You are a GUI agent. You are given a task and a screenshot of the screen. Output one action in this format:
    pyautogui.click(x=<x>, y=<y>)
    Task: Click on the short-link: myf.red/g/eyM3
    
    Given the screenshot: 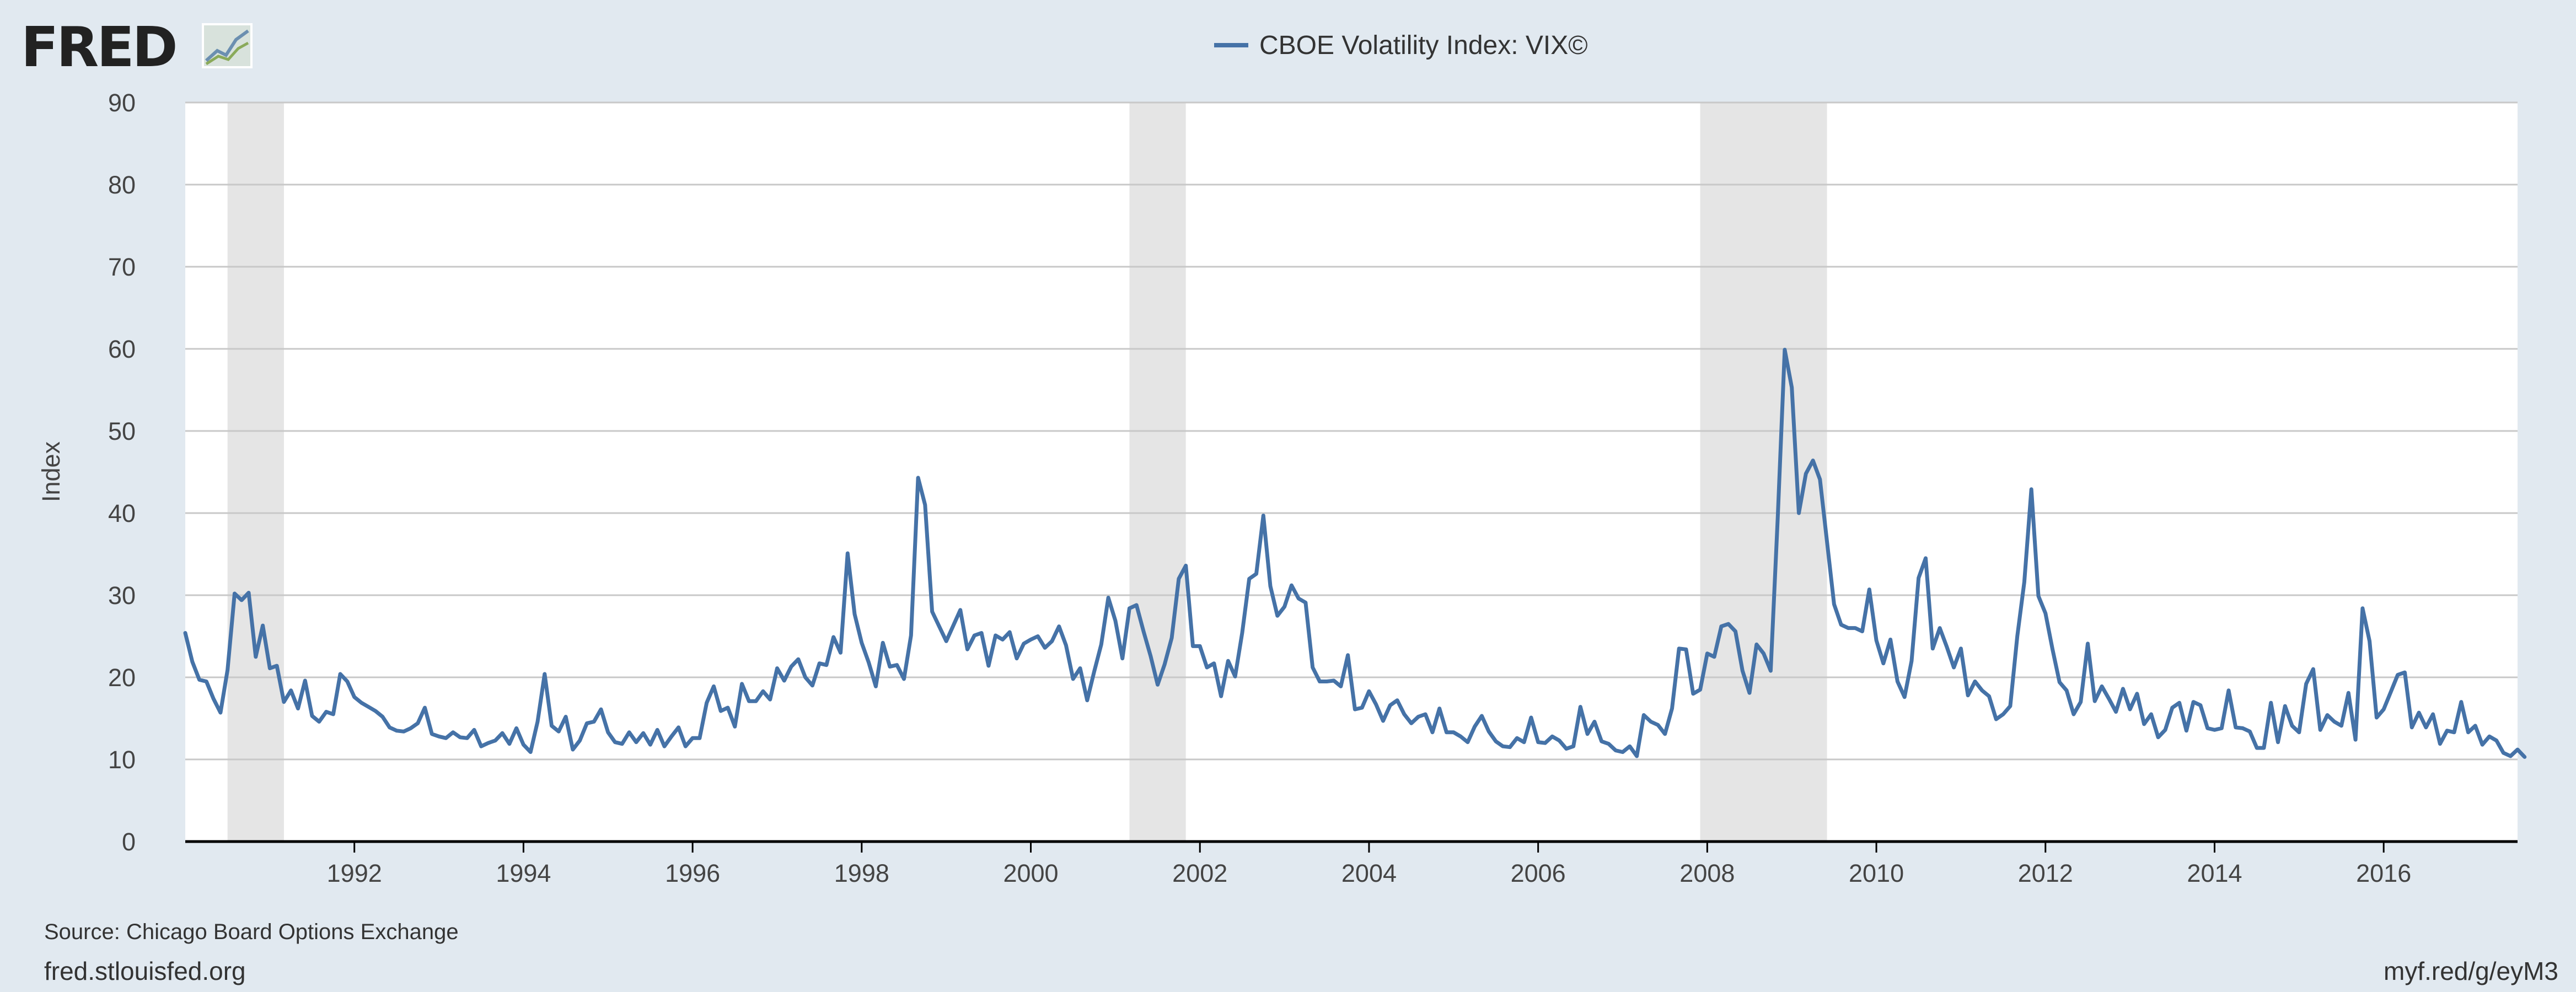 What is the action you would take?
    pyautogui.click(x=2471, y=971)
    